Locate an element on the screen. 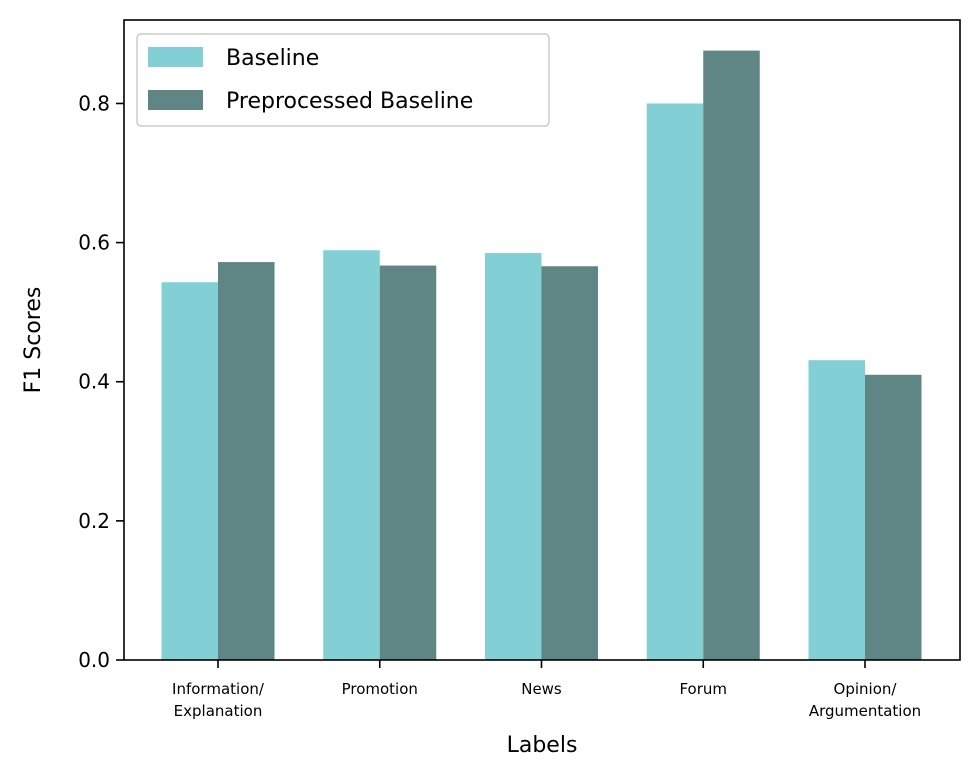 The width and height of the screenshot is (980, 780). y-tick-label: 0.8 is located at coordinates (94, 103).